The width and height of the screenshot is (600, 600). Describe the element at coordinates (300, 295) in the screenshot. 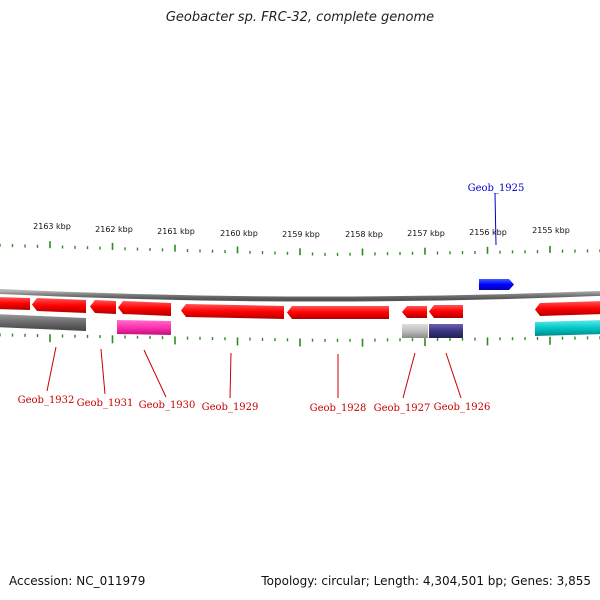

I see `genome-ring` at that location.